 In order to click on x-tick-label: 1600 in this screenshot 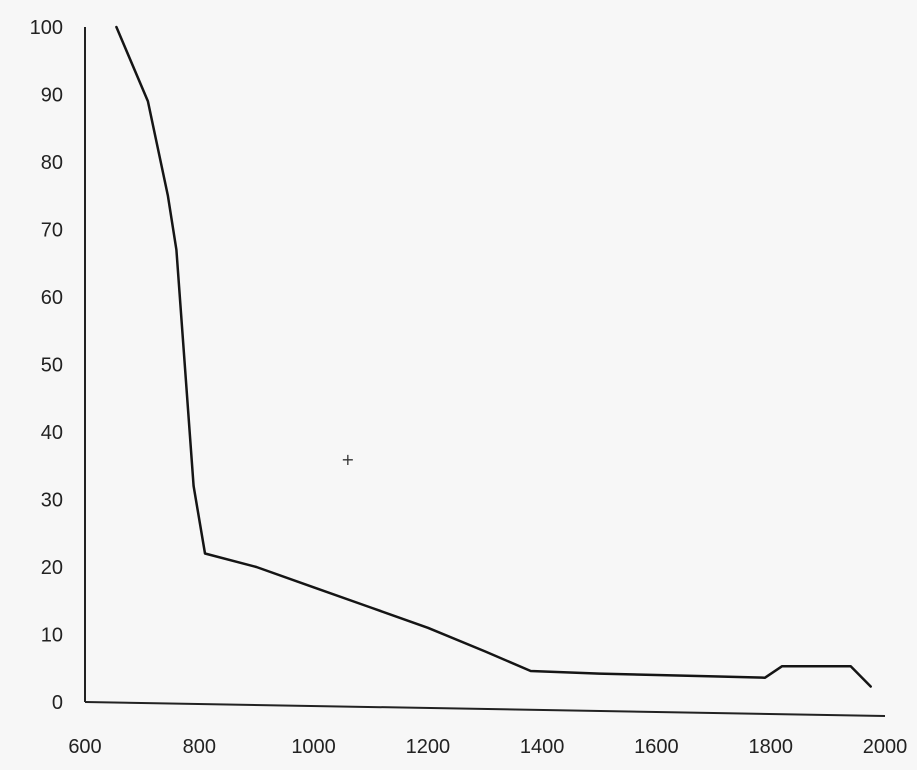, I will do `click(656, 747)`.